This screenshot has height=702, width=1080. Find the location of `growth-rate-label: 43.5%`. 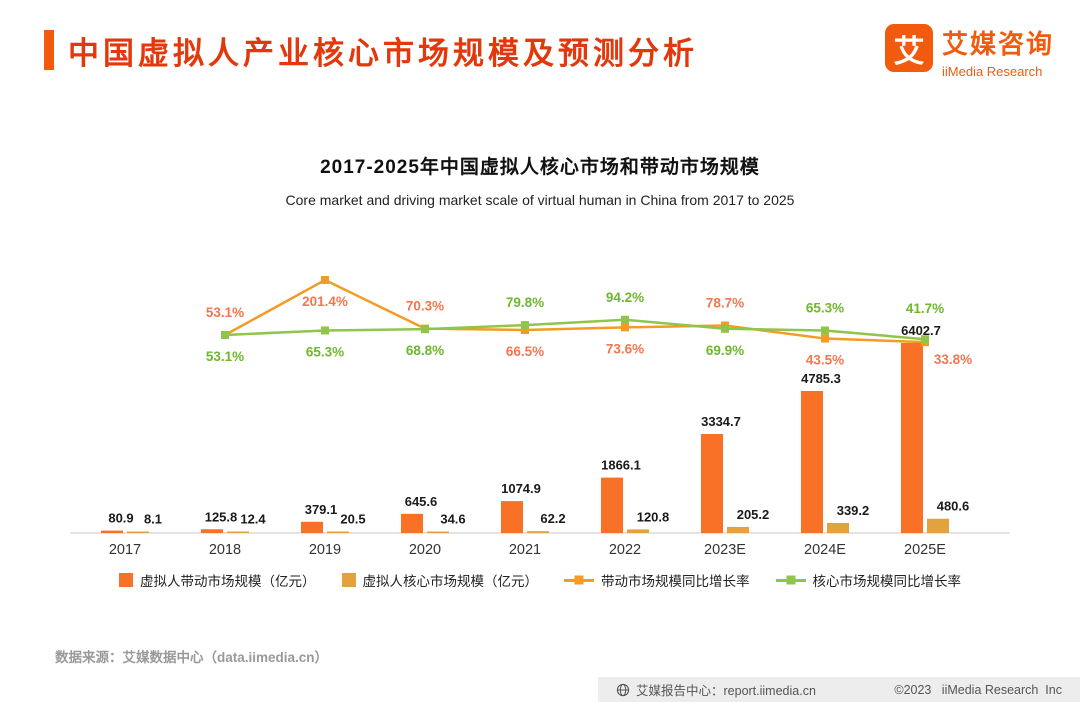

growth-rate-label: 43.5% is located at coordinates (825, 360).